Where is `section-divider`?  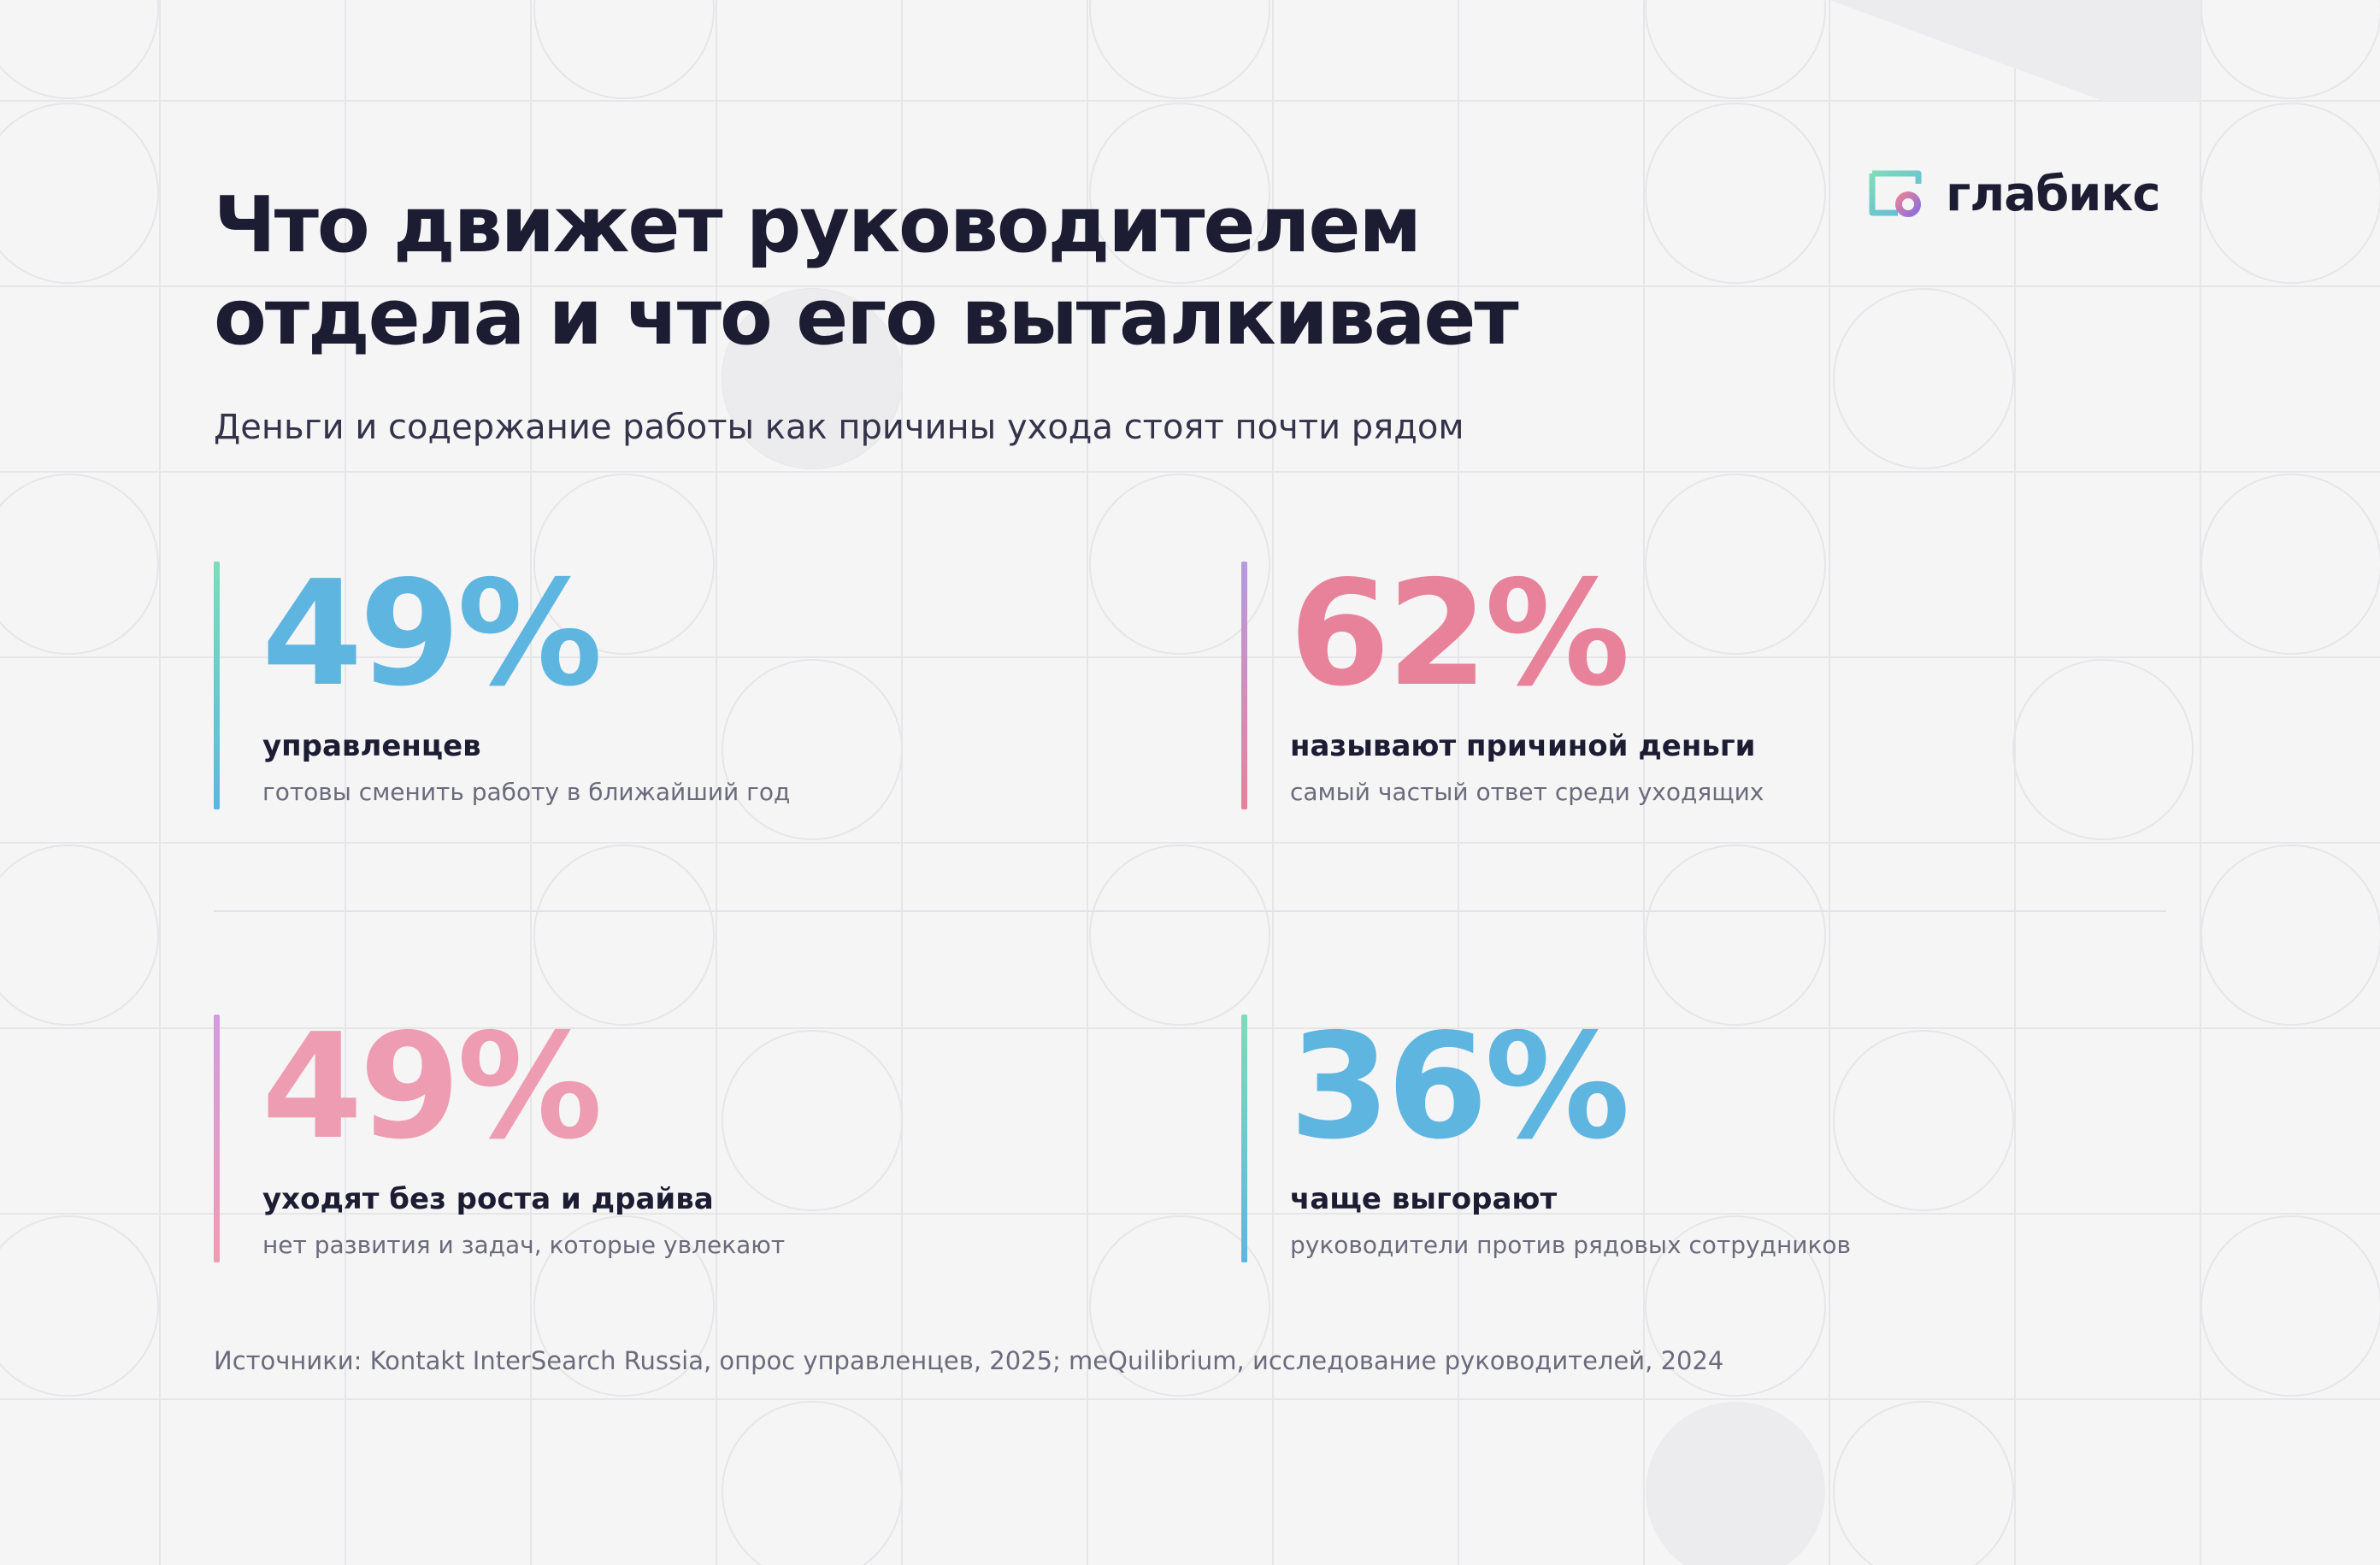
section-divider is located at coordinates (1190, 911).